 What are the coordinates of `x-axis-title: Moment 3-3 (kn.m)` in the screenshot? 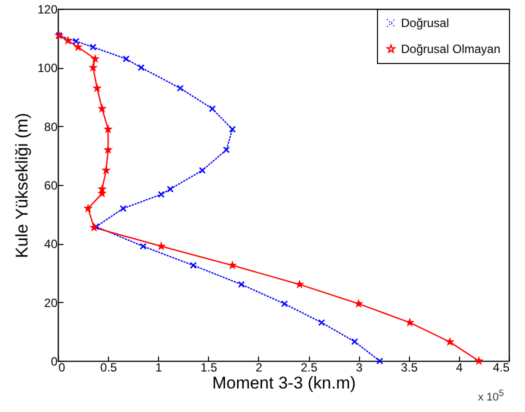 It's located at (284, 383).